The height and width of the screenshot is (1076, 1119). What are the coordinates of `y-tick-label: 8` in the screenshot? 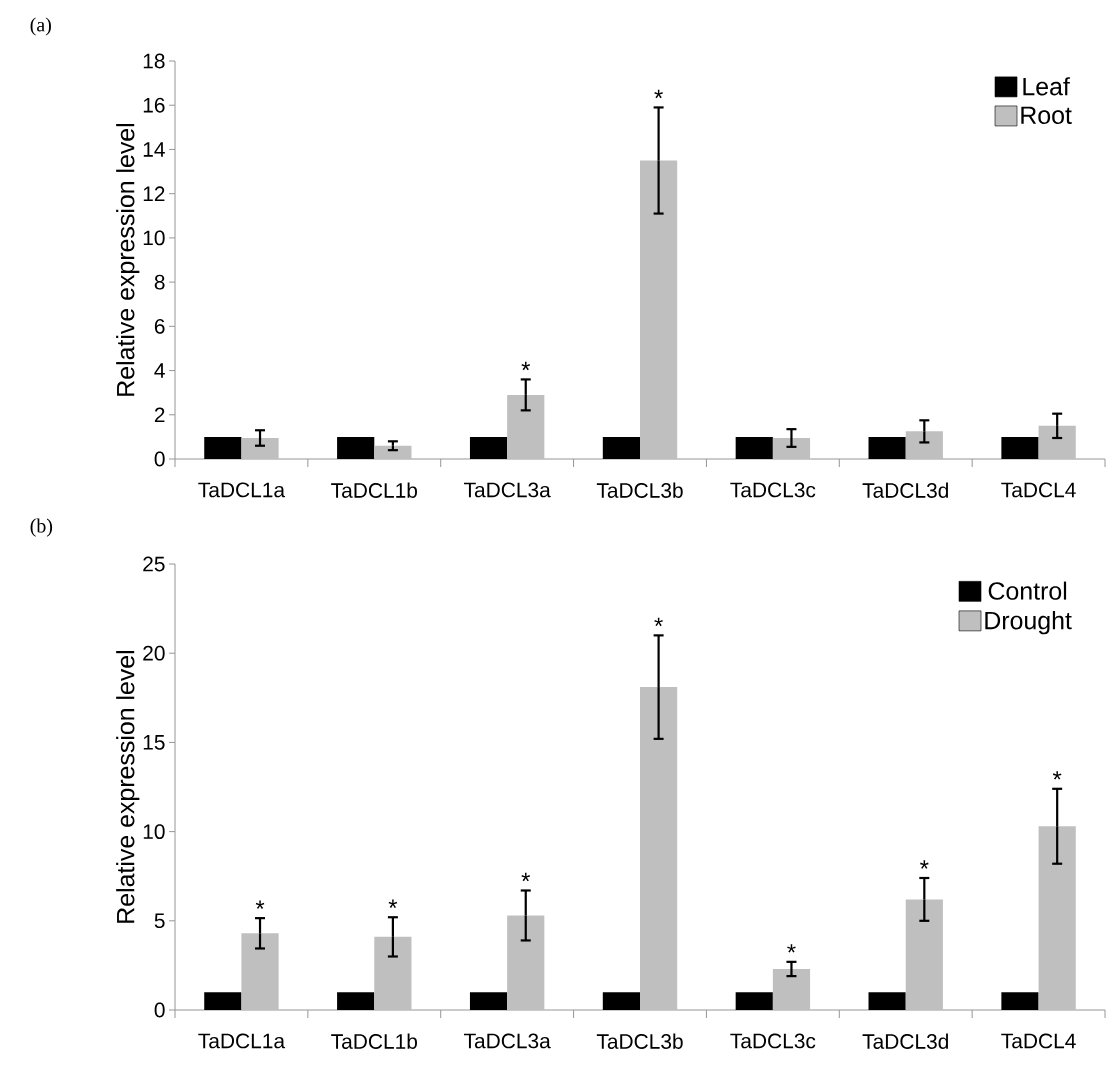 It's located at (159, 282).